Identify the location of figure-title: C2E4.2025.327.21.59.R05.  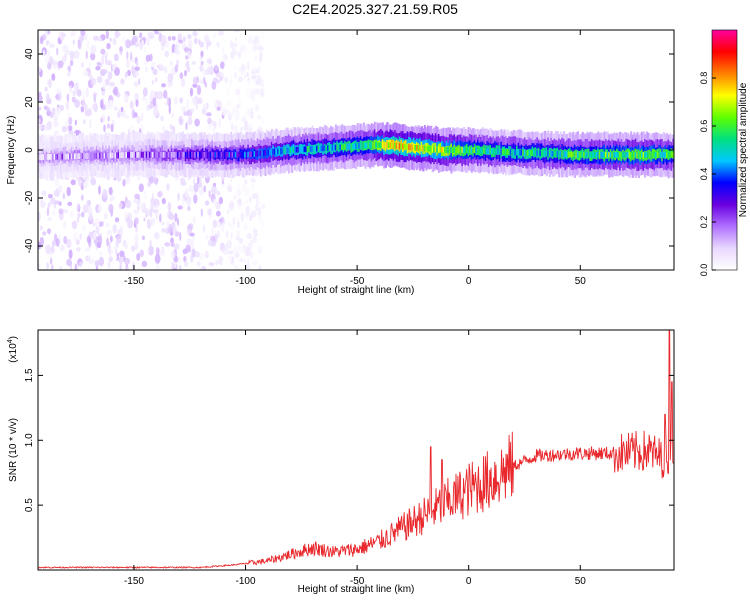
(375, 9).